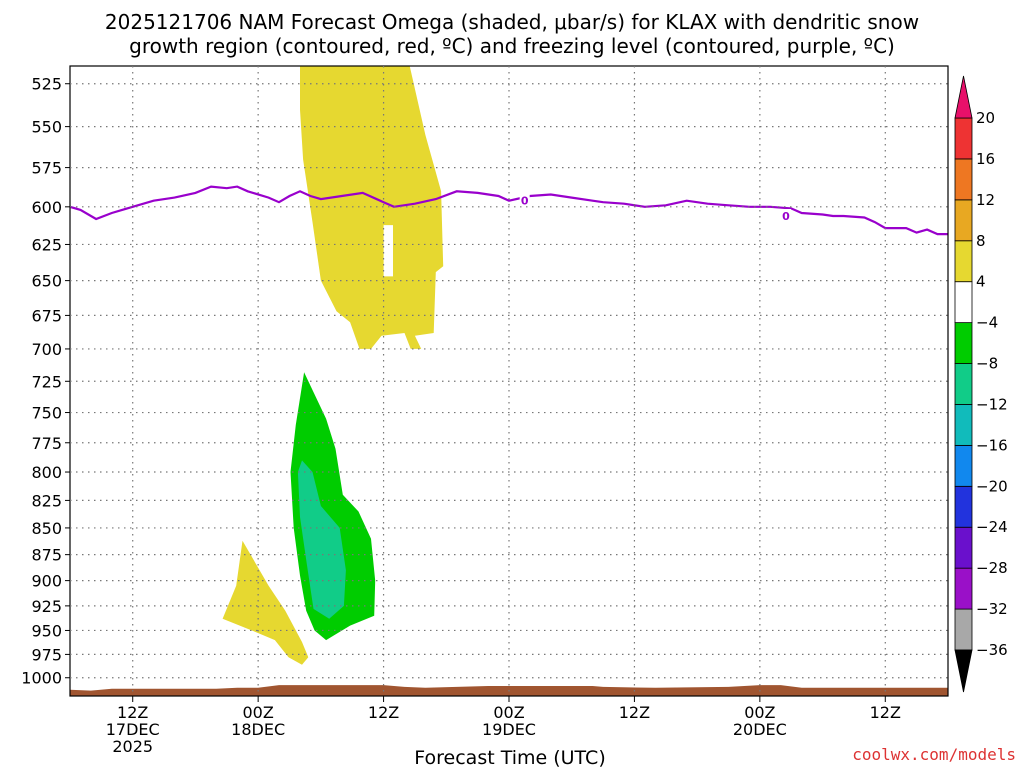 The height and width of the screenshot is (768, 1024). Describe the element at coordinates (760, 729) in the screenshot. I see `x-tick-label: 20DEC` at that location.